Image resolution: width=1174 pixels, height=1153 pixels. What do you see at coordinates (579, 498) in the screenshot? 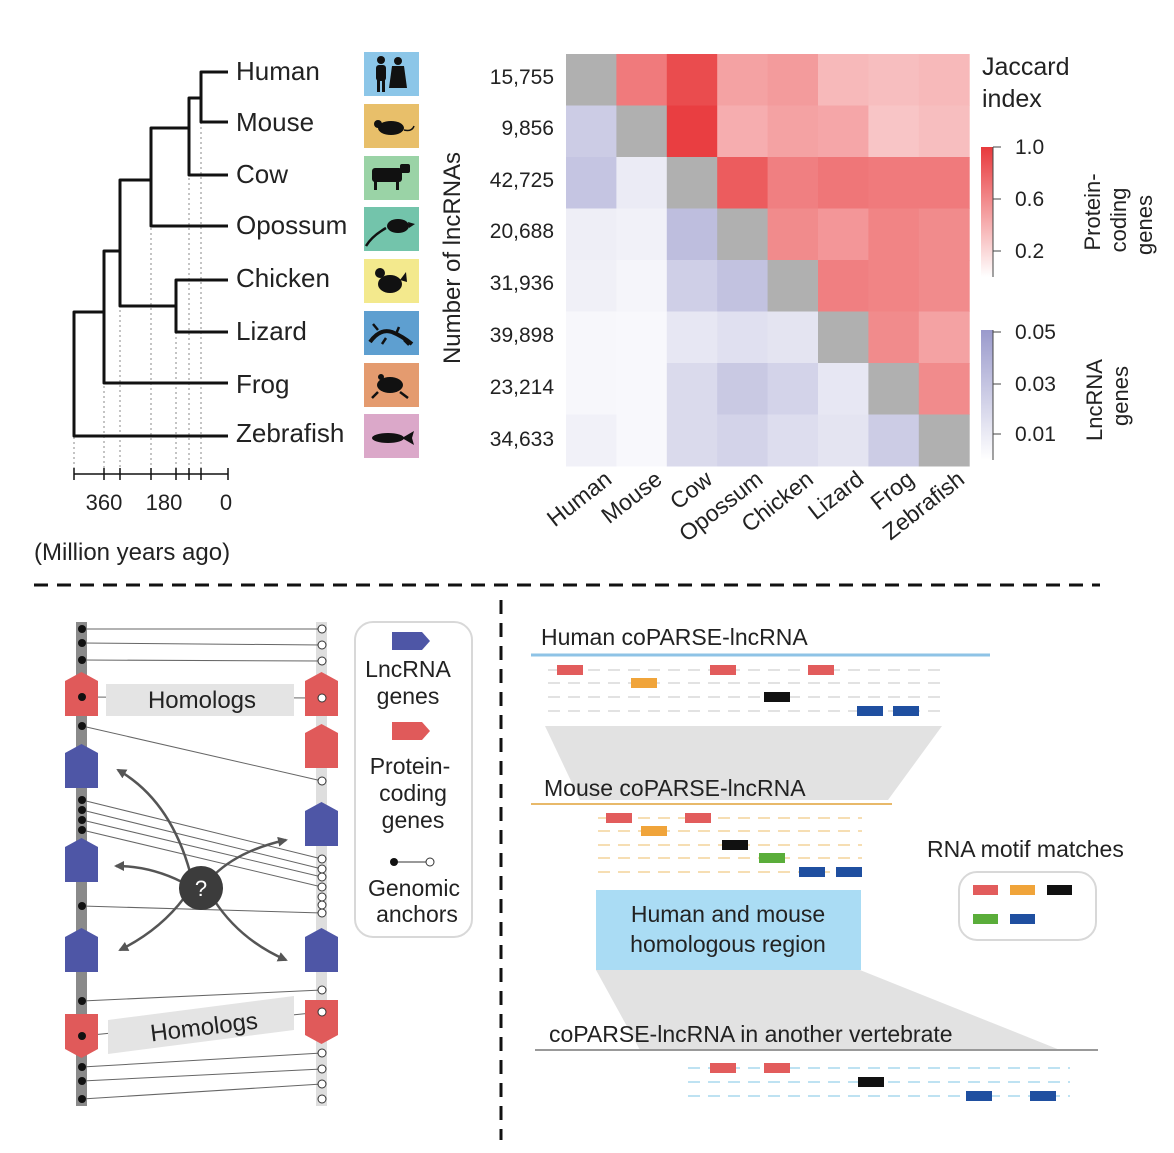
I see `heatmap-col-label-0: Human` at bounding box center [579, 498].